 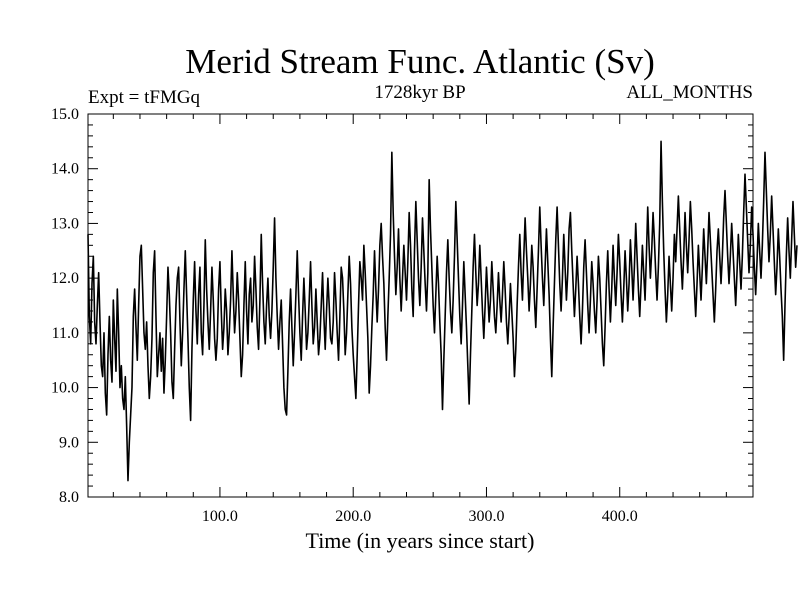 I want to click on x-tick-label: 200.0, so click(x=353, y=516).